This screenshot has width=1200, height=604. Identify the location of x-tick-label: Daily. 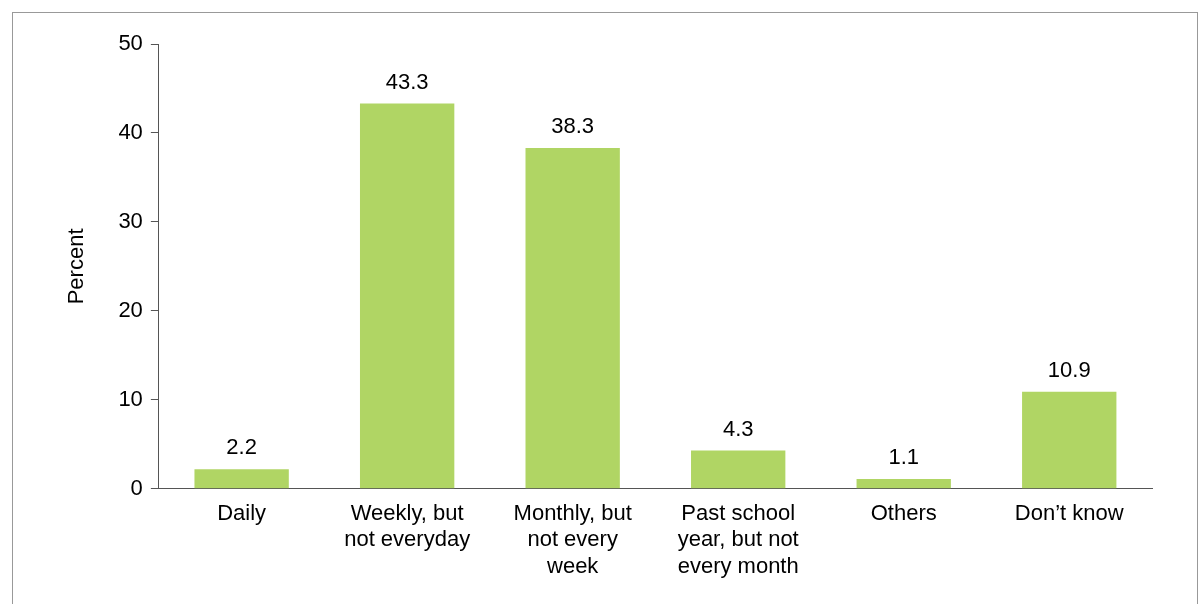
(242, 513).